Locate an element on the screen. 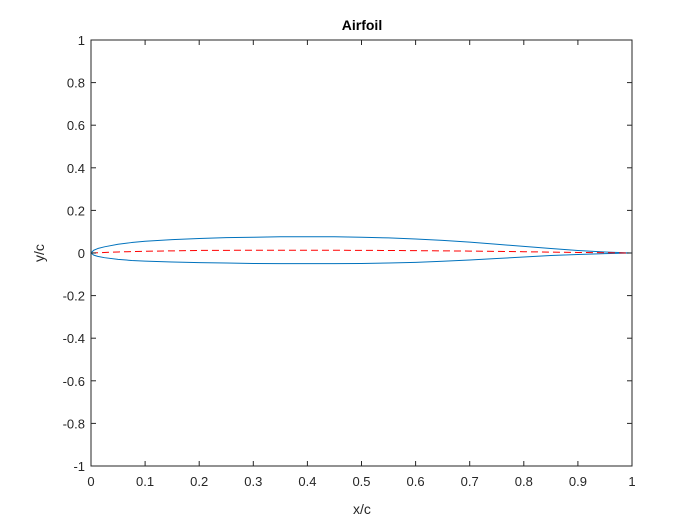 Image resolution: width=700 pixels, height=530 pixels. x-axis-label: x/c is located at coordinates (362, 509).